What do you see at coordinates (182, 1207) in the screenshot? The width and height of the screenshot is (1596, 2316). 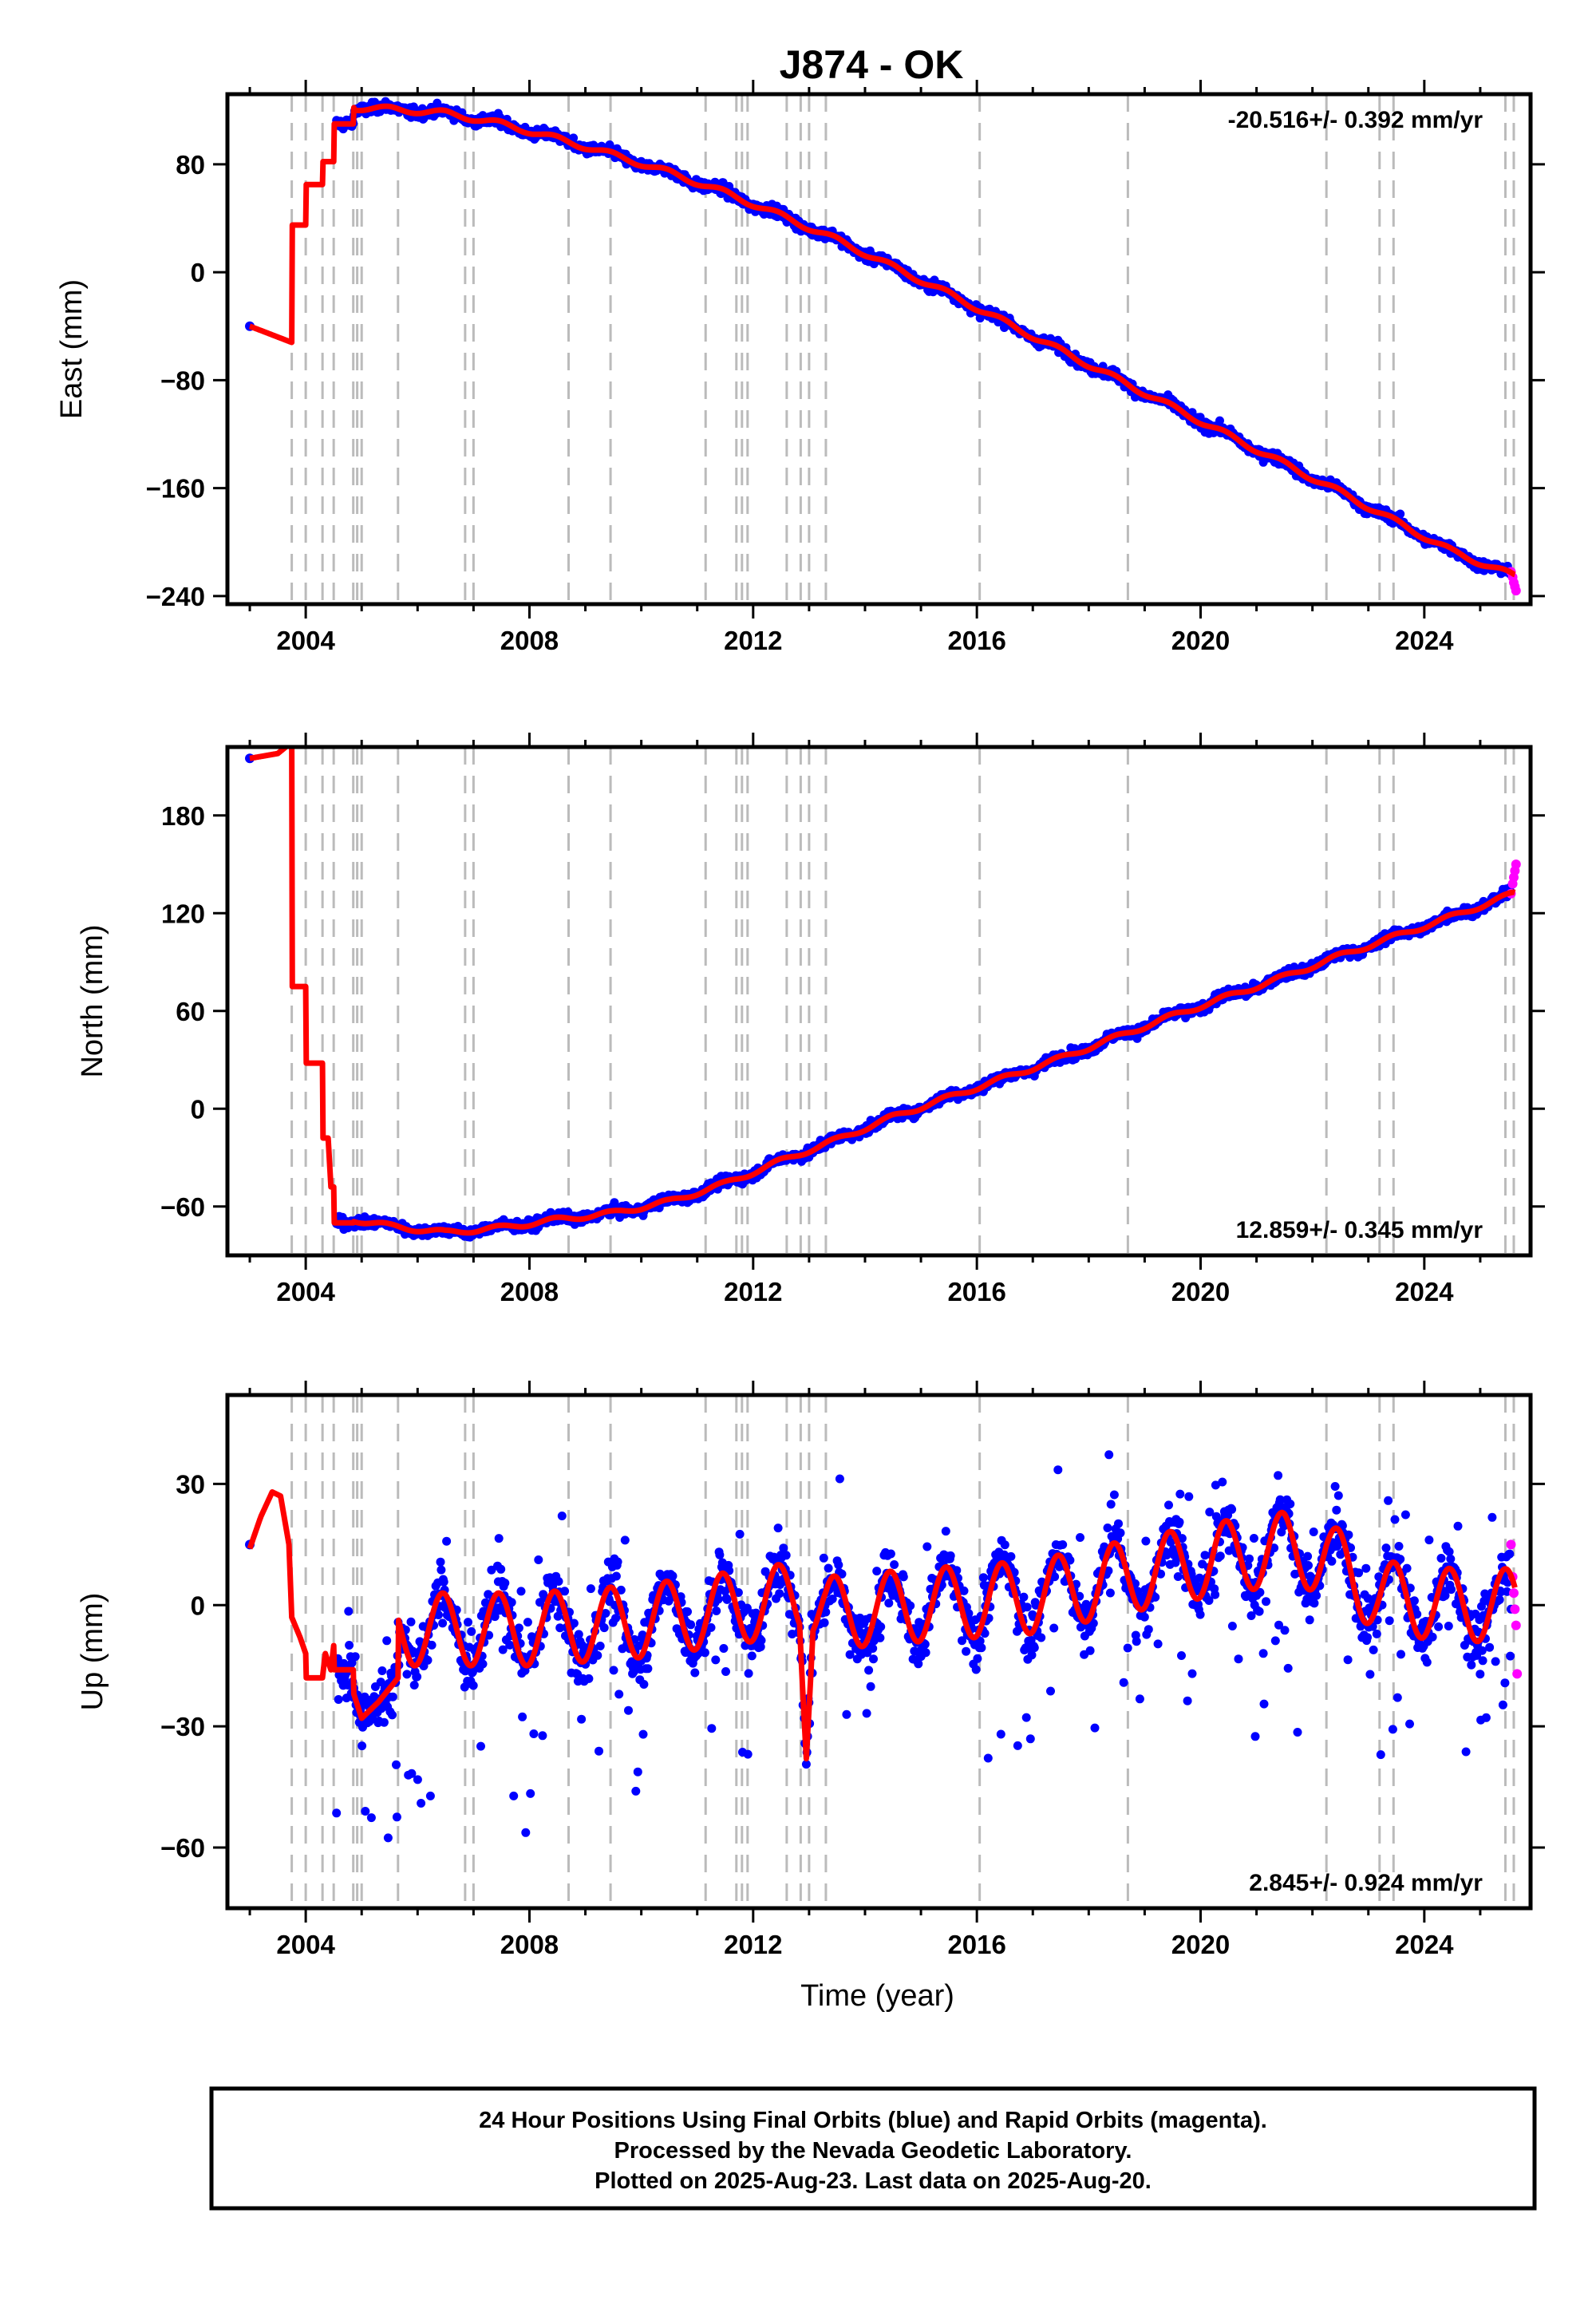 I see `y-tick-label: −60` at bounding box center [182, 1207].